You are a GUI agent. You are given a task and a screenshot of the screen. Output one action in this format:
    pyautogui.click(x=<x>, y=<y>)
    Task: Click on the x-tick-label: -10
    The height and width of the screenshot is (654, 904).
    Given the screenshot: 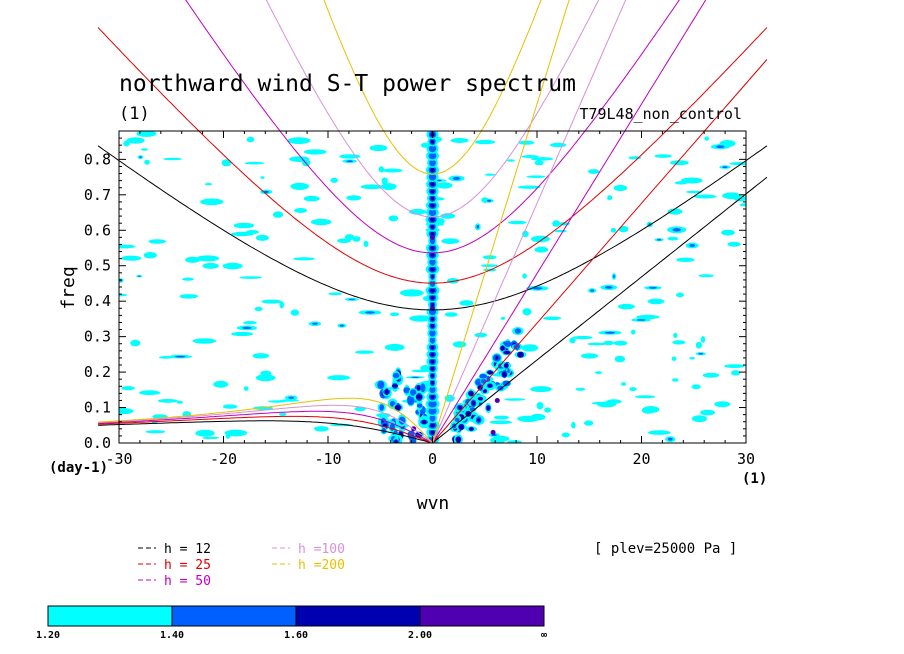 What is the action you would take?
    pyautogui.click(x=327, y=459)
    